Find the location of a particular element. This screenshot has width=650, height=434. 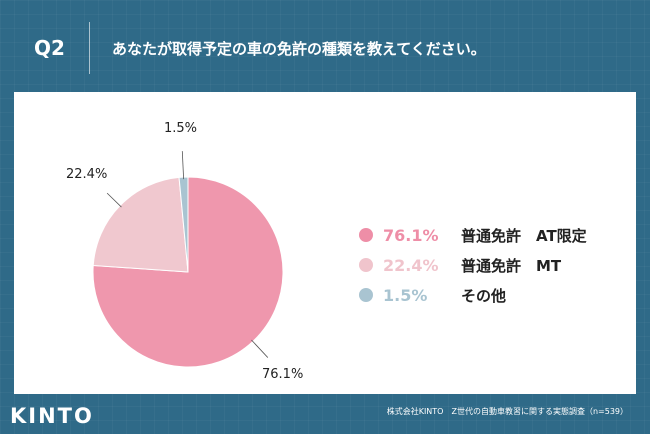

legend-percent: 1.5% is located at coordinates (405, 295).